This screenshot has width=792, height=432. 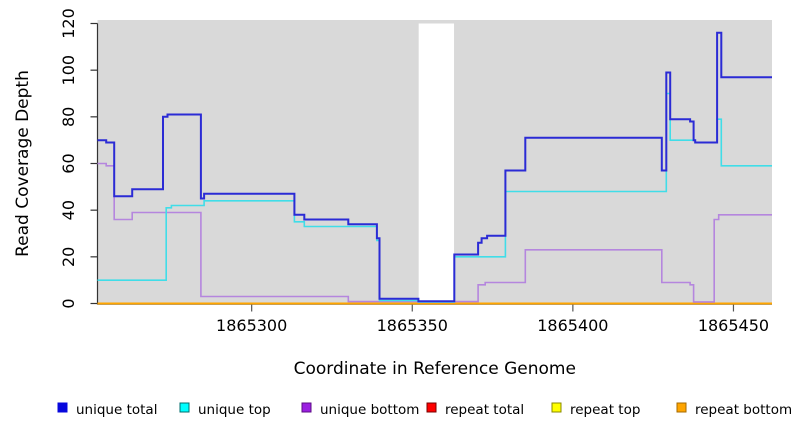 I want to click on y-tick-label: 120, so click(x=68, y=23).